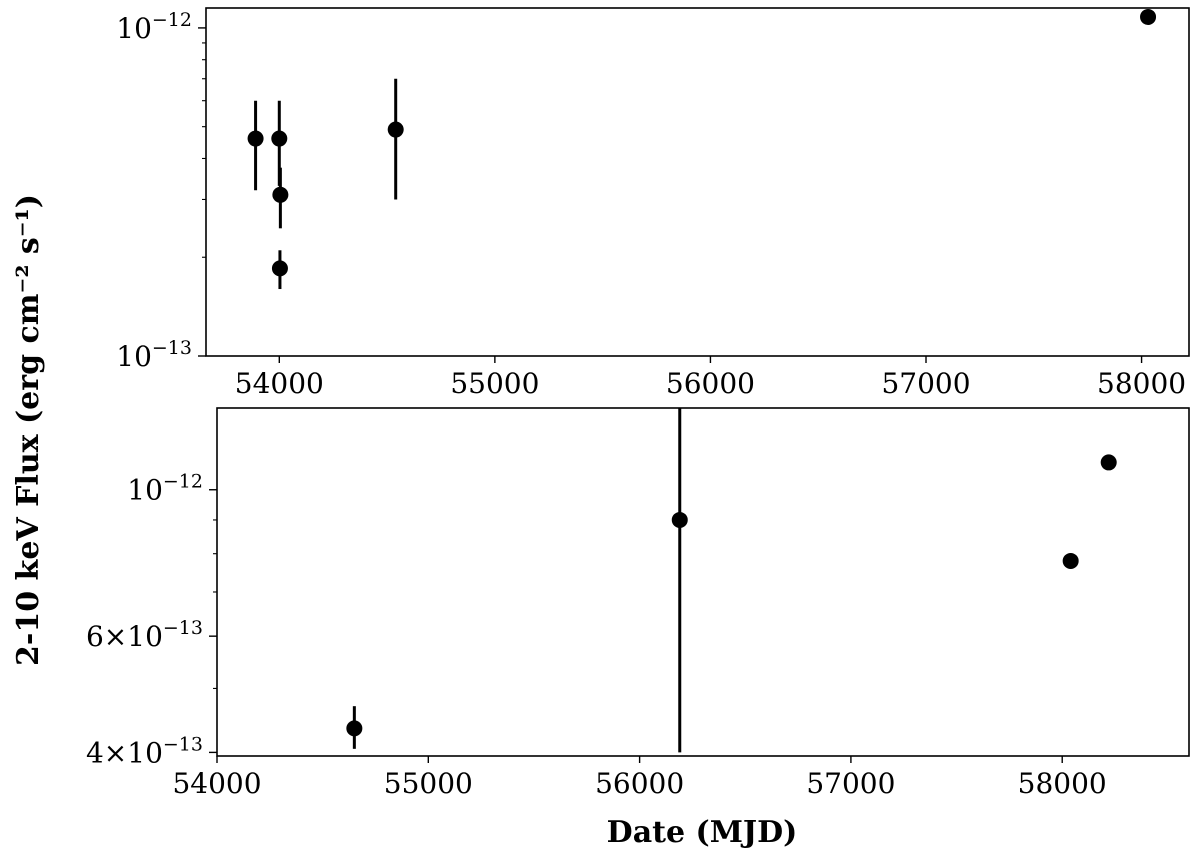  Describe the element at coordinates (124, 636) in the screenshot. I see `y-tick-base: 6×10` at that location.